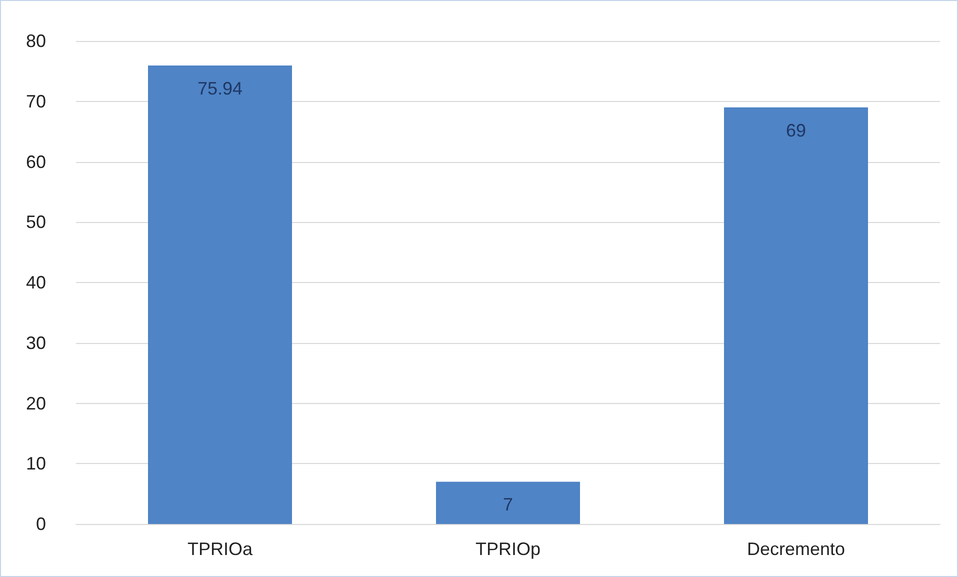 This screenshot has height=577, width=958. Describe the element at coordinates (220, 88) in the screenshot. I see `data-label: 75.94` at that location.